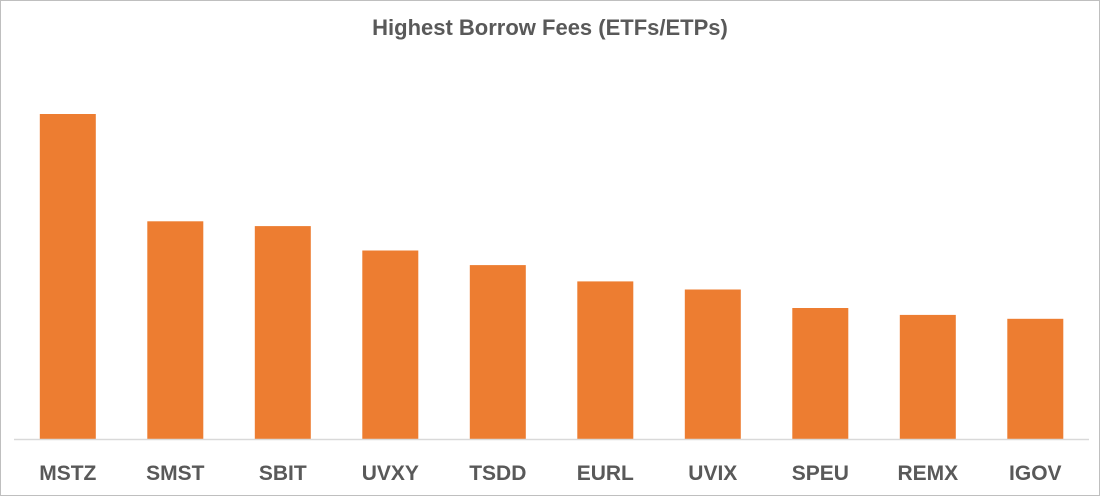  I want to click on x-tick-label-tsdd: TSDD, so click(497, 473).